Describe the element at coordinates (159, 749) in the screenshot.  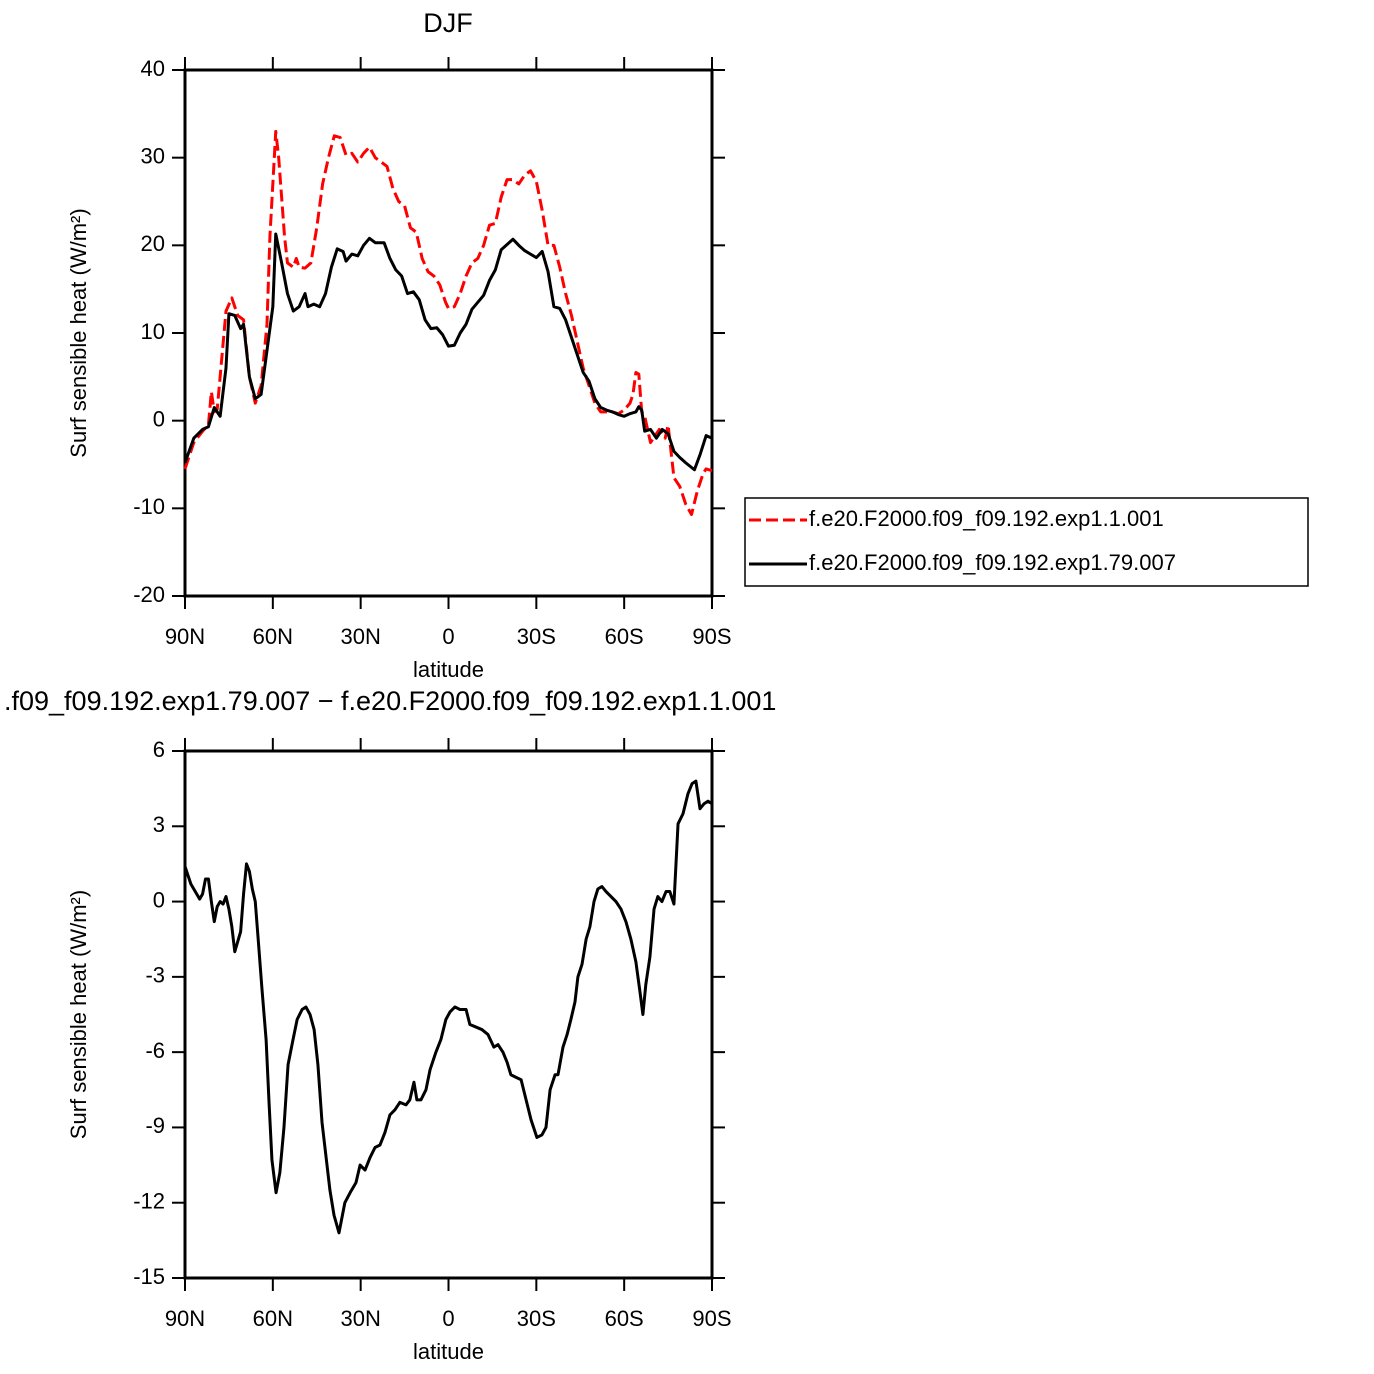
I see `y-tick-label: 6` at that location.